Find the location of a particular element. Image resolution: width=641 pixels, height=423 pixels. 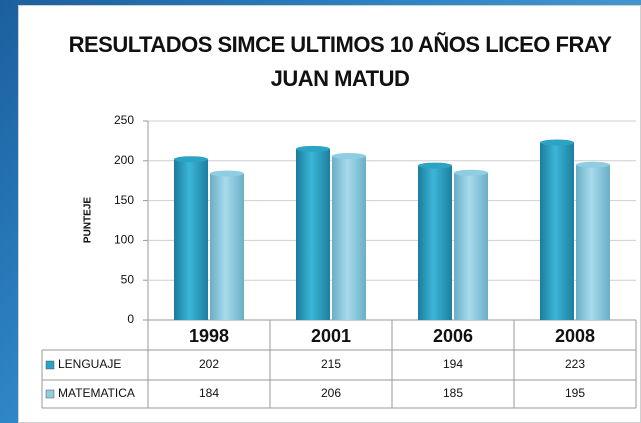

table-value: 206 is located at coordinates (331, 393).